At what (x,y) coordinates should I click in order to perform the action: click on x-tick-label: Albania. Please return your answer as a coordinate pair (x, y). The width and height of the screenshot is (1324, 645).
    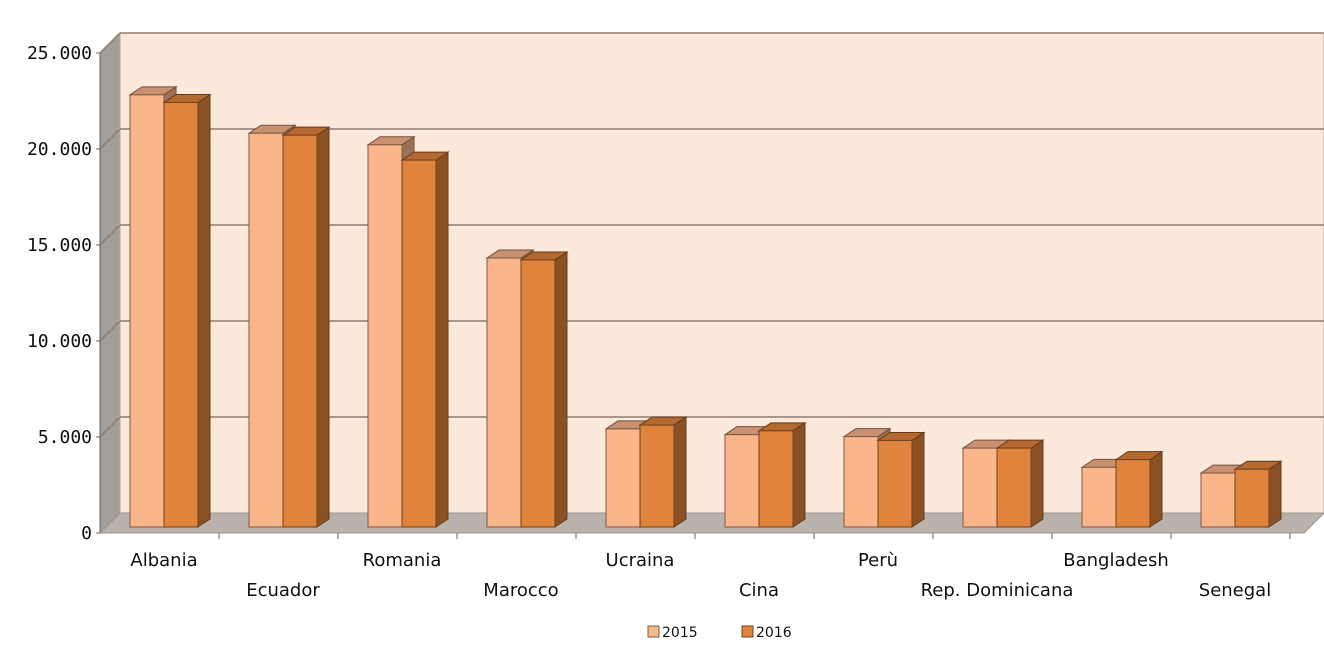
    Looking at the image, I should click on (163, 560).